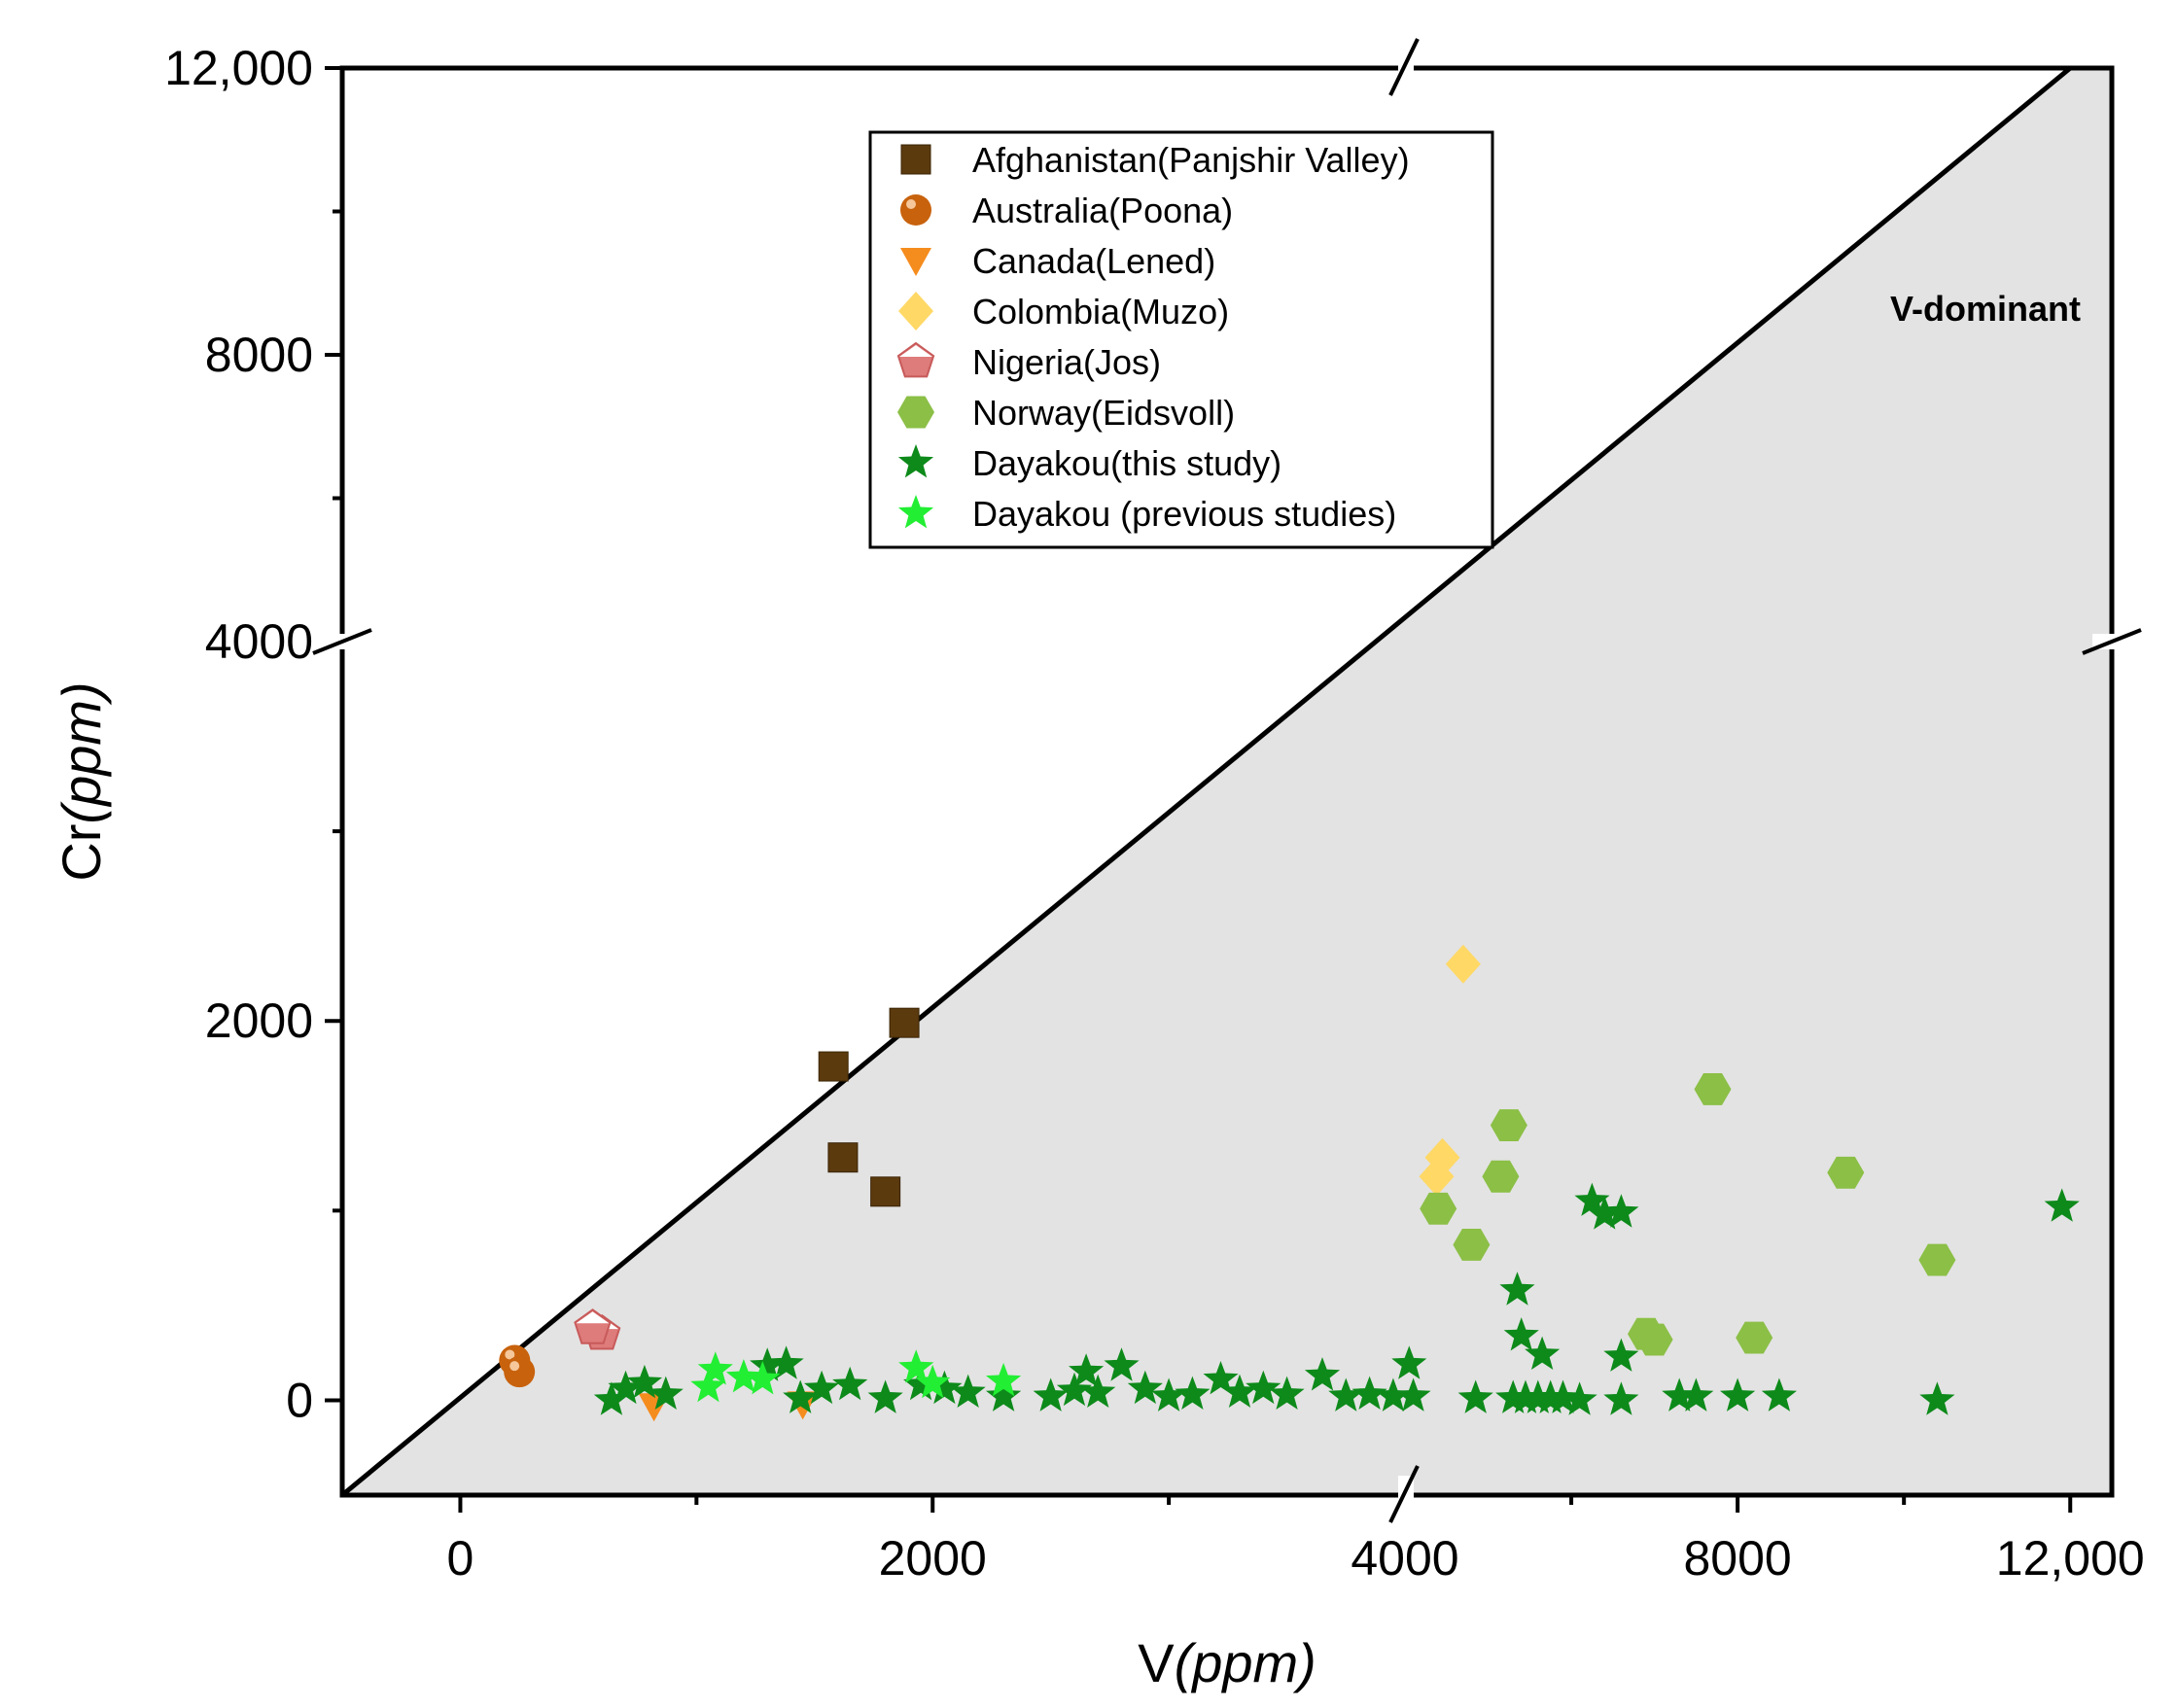 Image resolution: width=2176 pixels, height=1708 pixels. I want to click on y-axis-title: Cr(ppm), so click(81, 781).